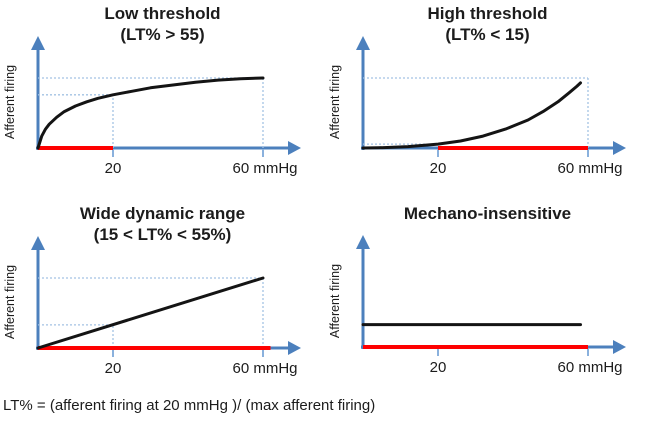  What do you see at coordinates (487, 213) in the screenshot?
I see `panel-title: Mechano-insensitive` at bounding box center [487, 213].